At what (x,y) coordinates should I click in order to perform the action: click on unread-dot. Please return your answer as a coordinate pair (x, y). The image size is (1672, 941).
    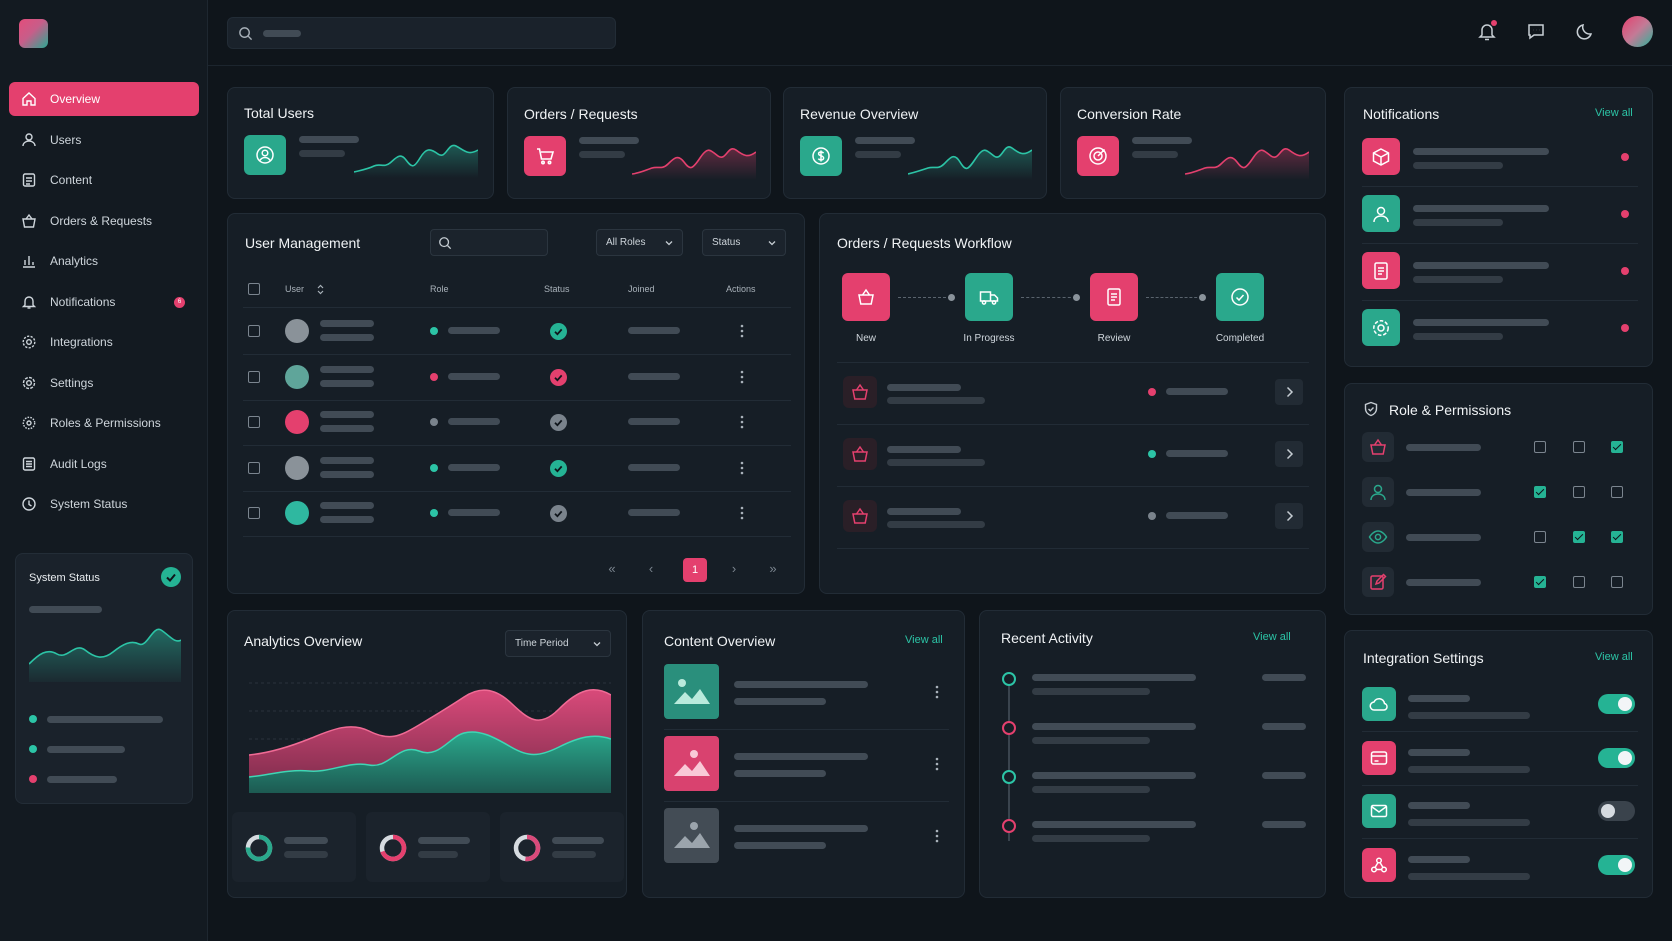
    Looking at the image, I should click on (1494, 23).